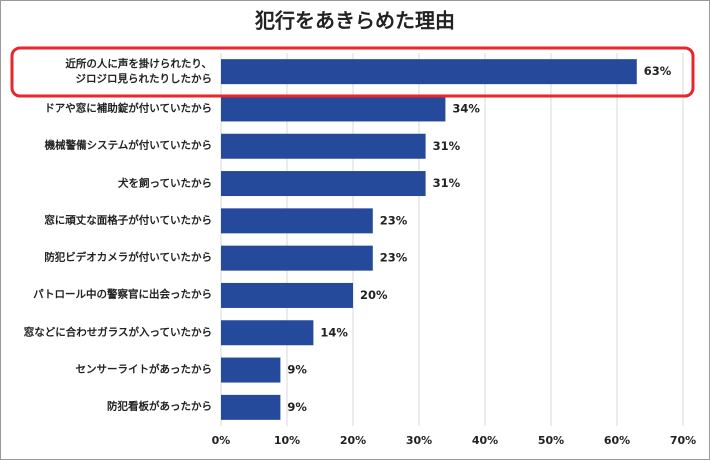 This screenshot has width=710, height=460. Describe the element at coordinates (128, 145) in the screenshot. I see `y-tick-label: 機械警備システムが付いていたから` at that location.